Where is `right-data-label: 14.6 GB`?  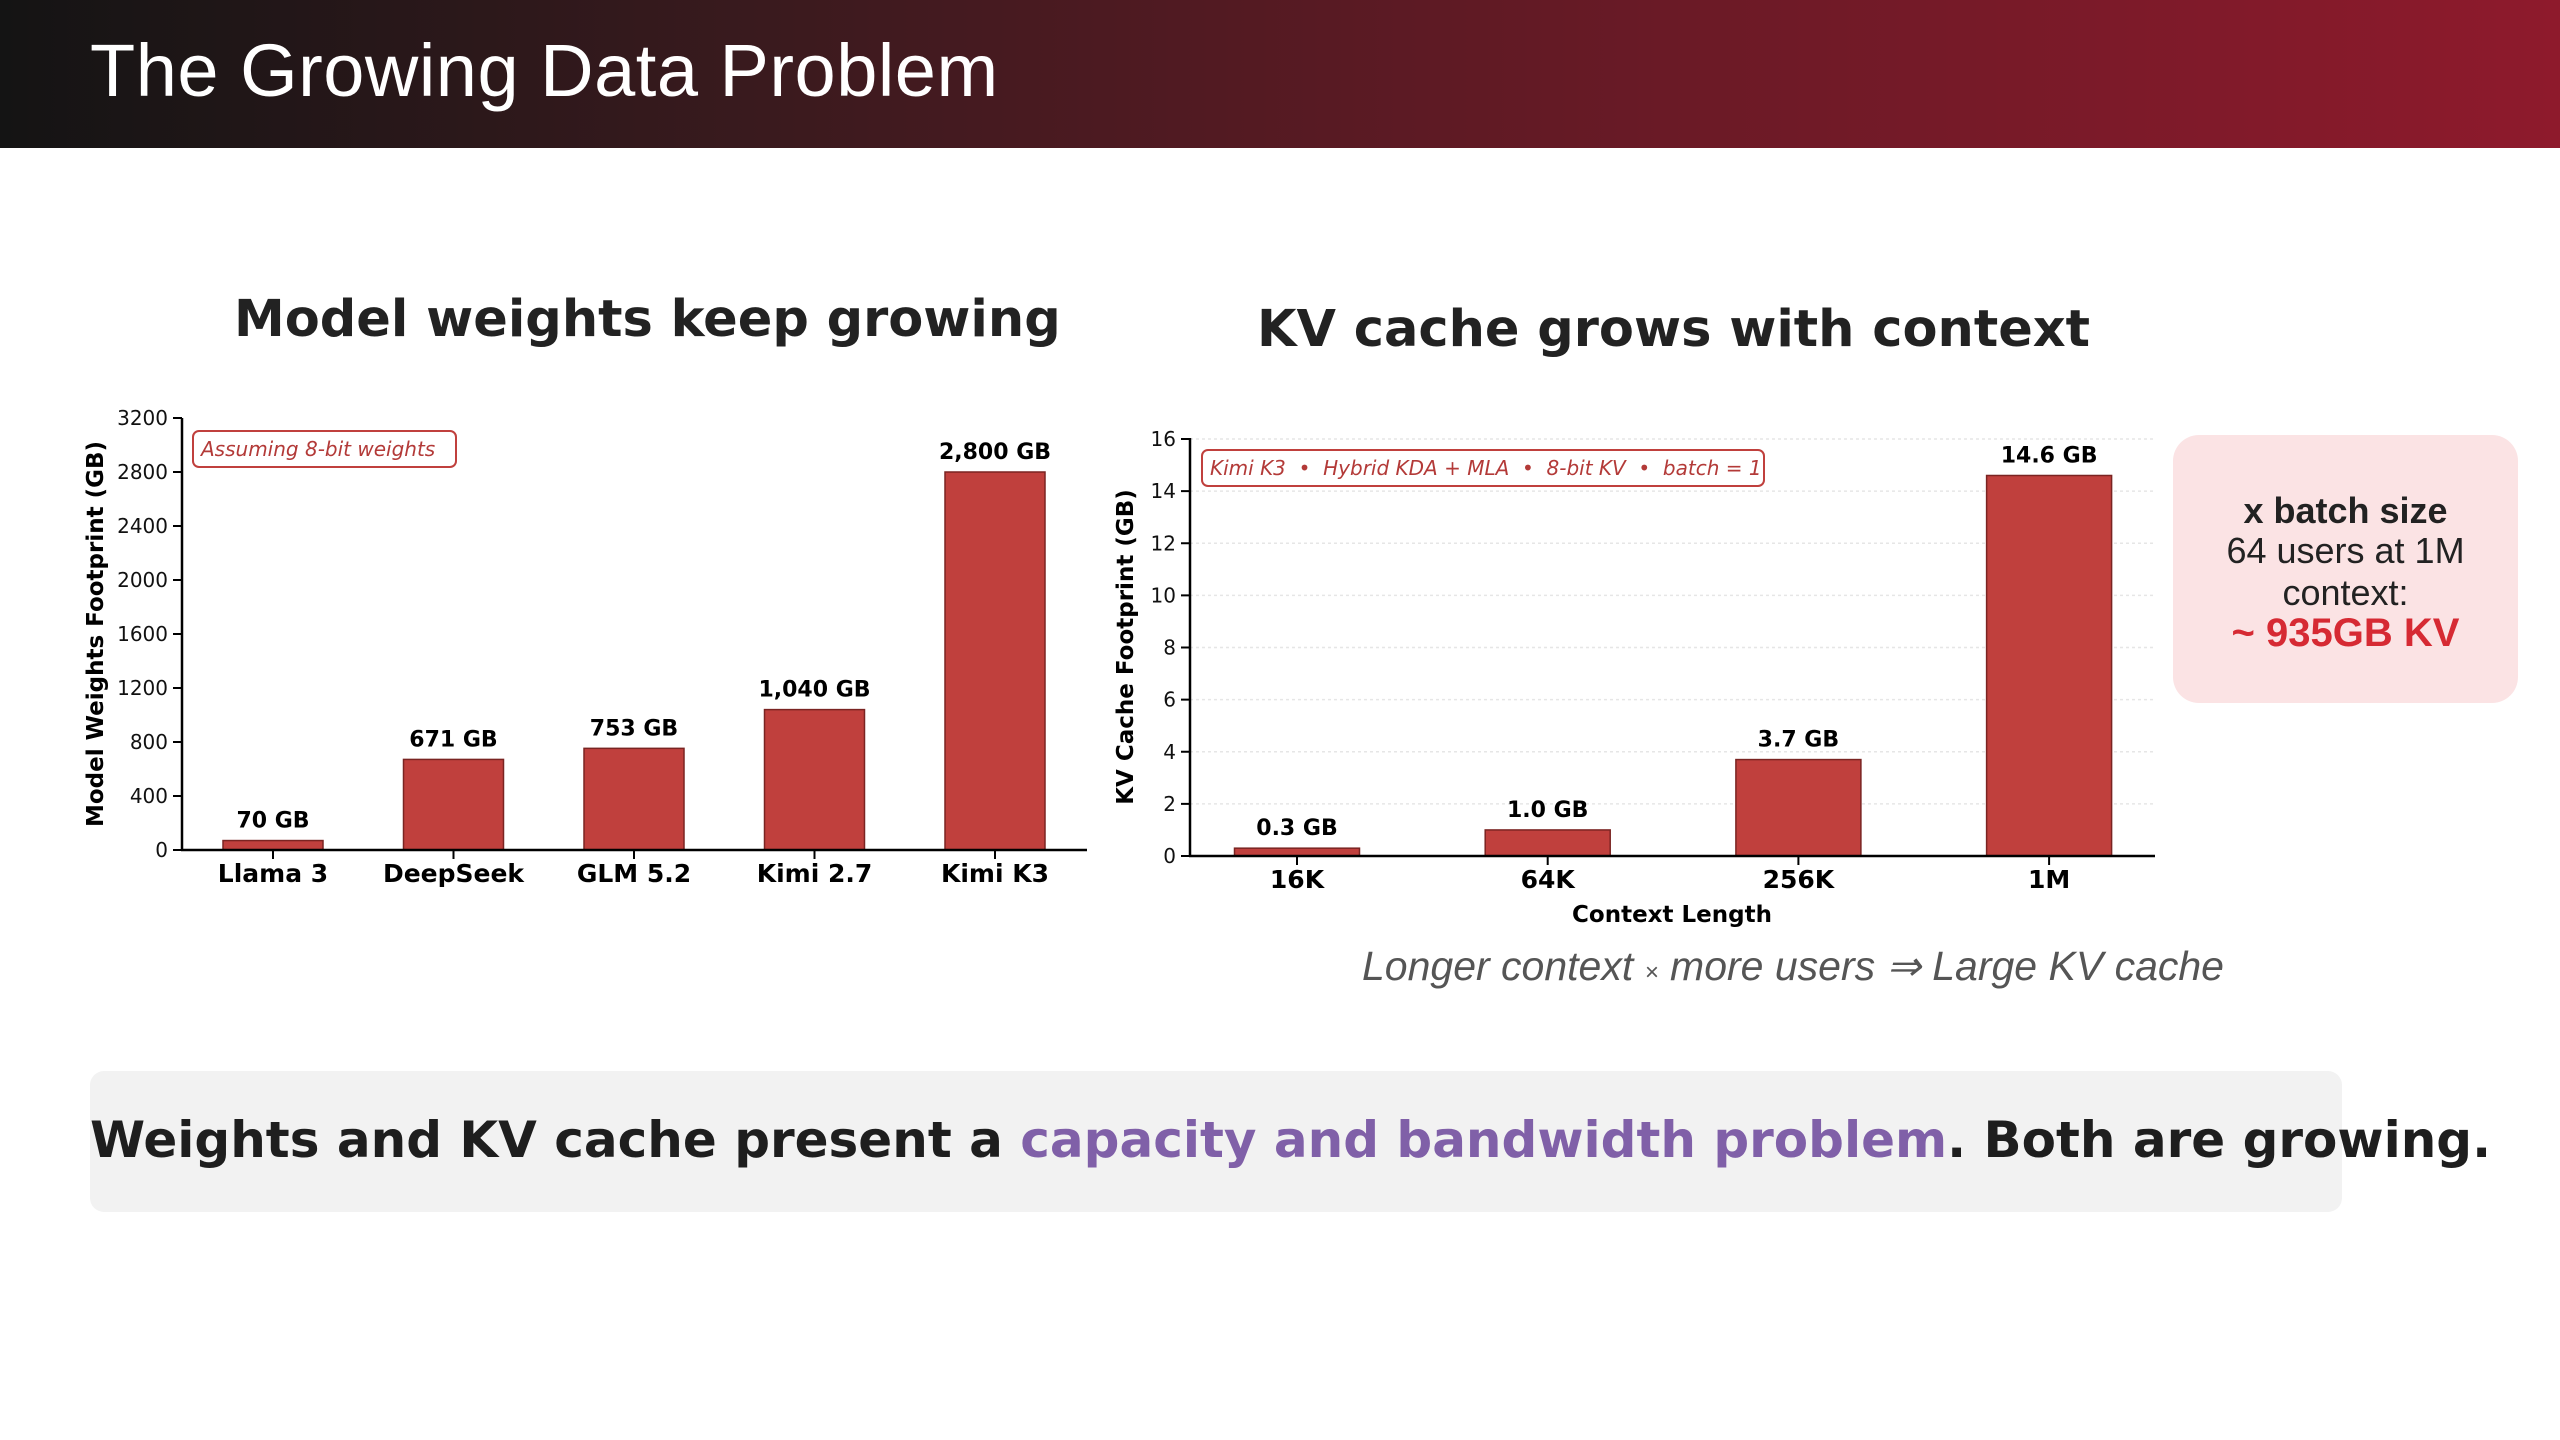
right-data-label: 14.6 GB is located at coordinates (2049, 455).